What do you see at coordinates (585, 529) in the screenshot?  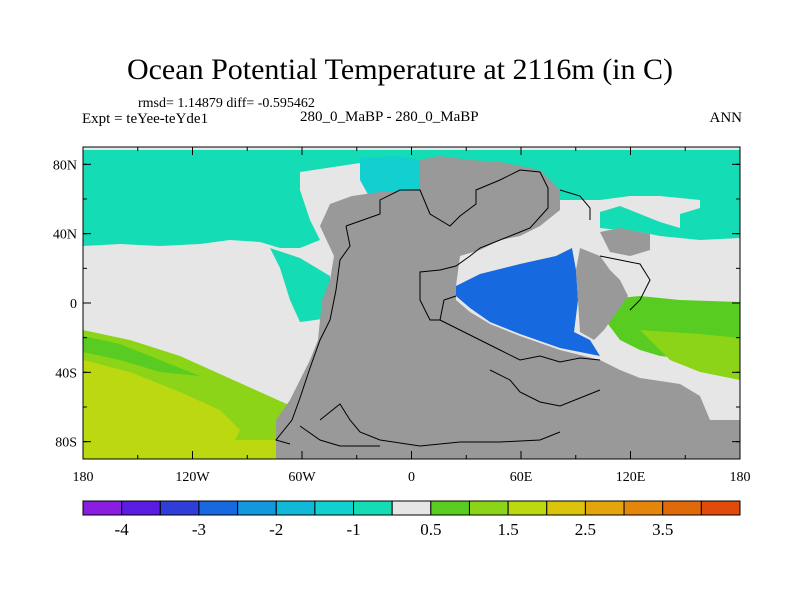 I see `colorbar-label: 2.5` at bounding box center [585, 529].